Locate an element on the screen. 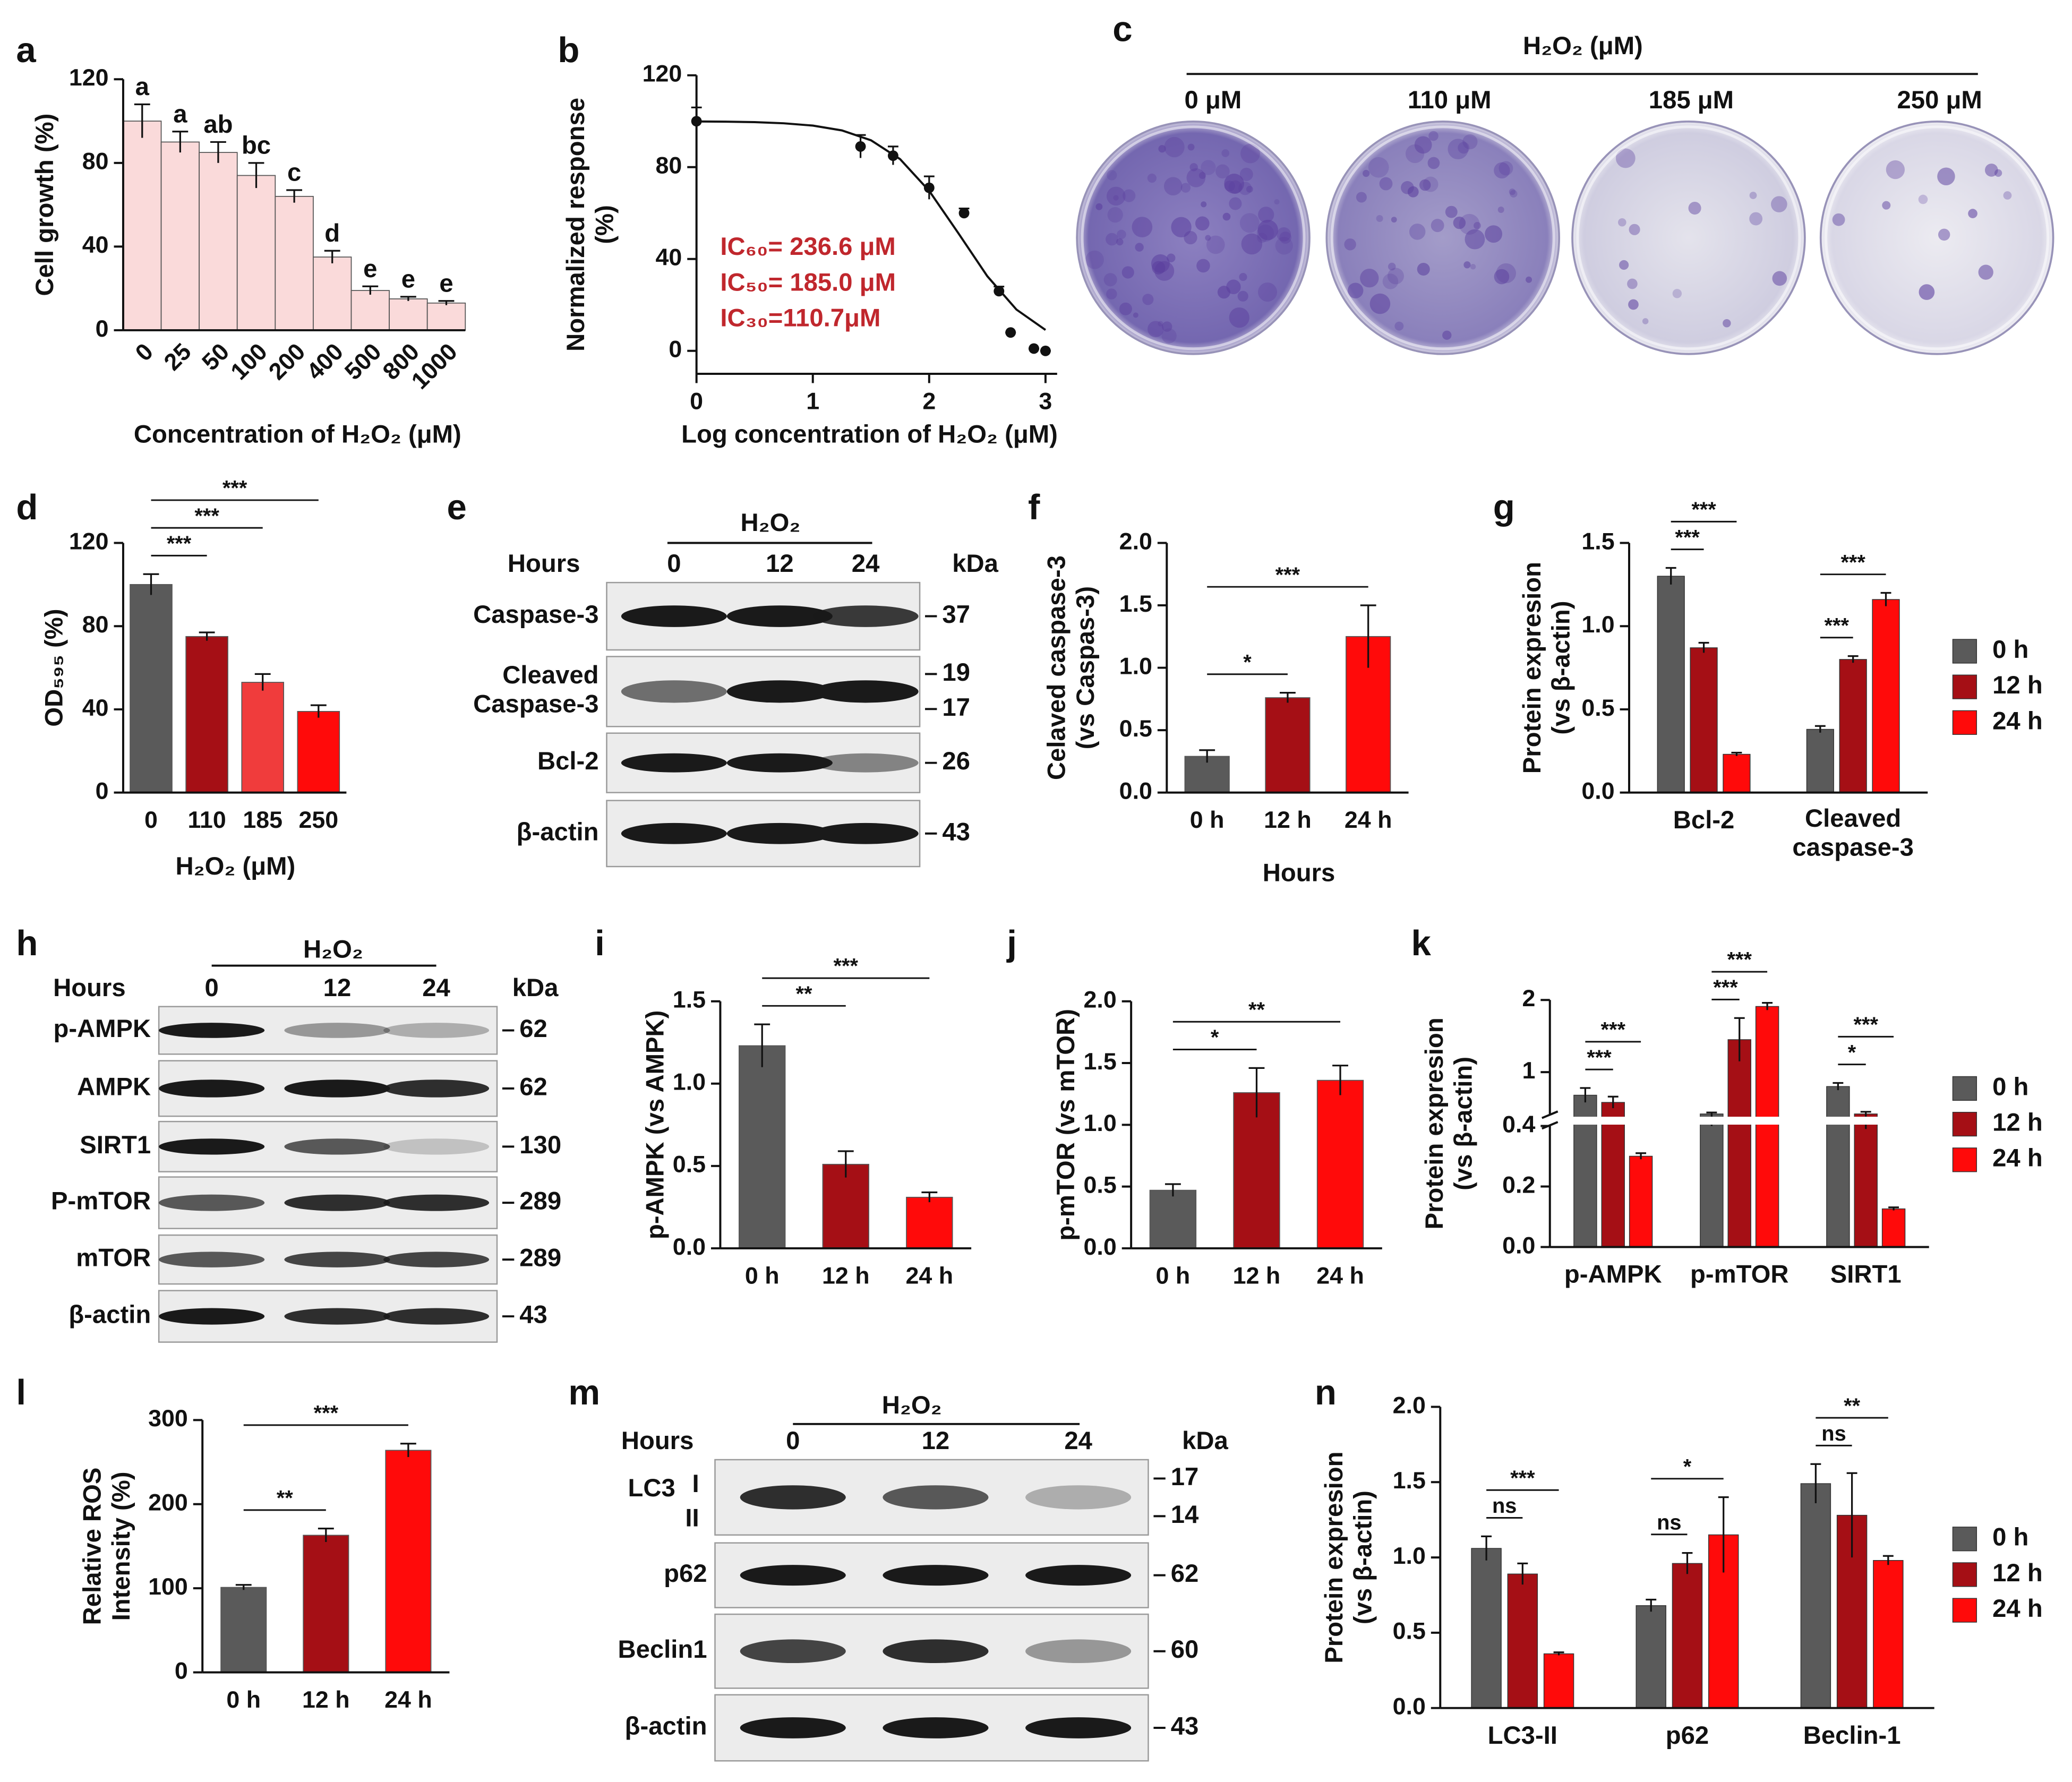 Image resolution: width=2072 pixels, height=1782 pixels. annotation: IC₃₀=110.7μM is located at coordinates (800, 318).